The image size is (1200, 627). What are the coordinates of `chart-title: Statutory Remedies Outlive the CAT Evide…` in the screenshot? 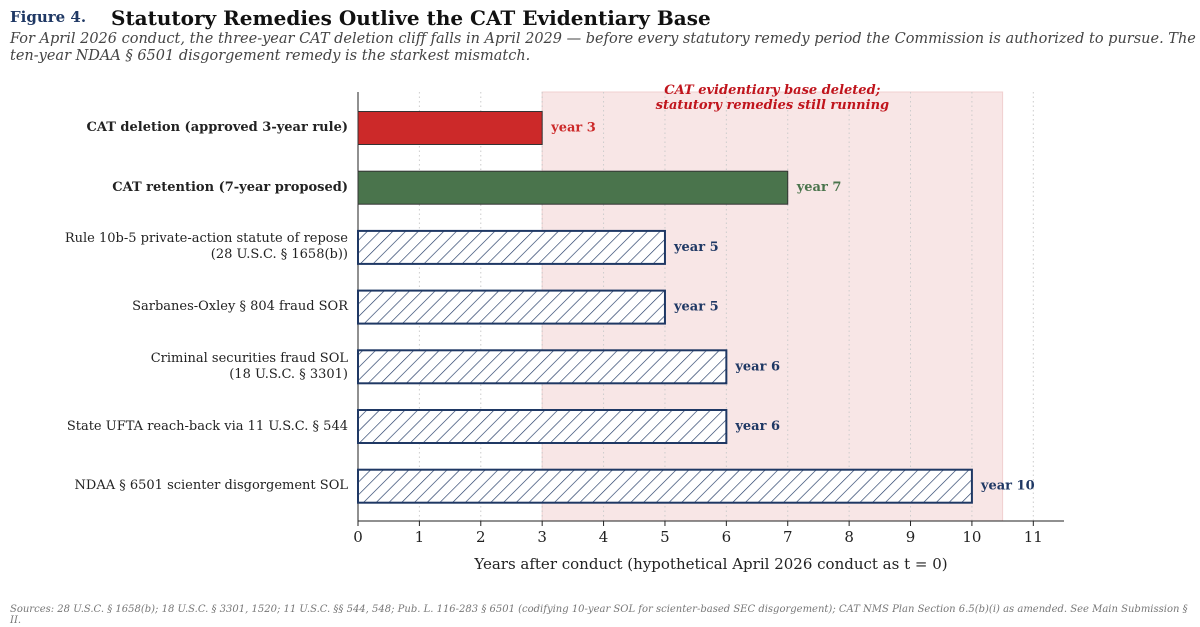 It's located at (411, 18).